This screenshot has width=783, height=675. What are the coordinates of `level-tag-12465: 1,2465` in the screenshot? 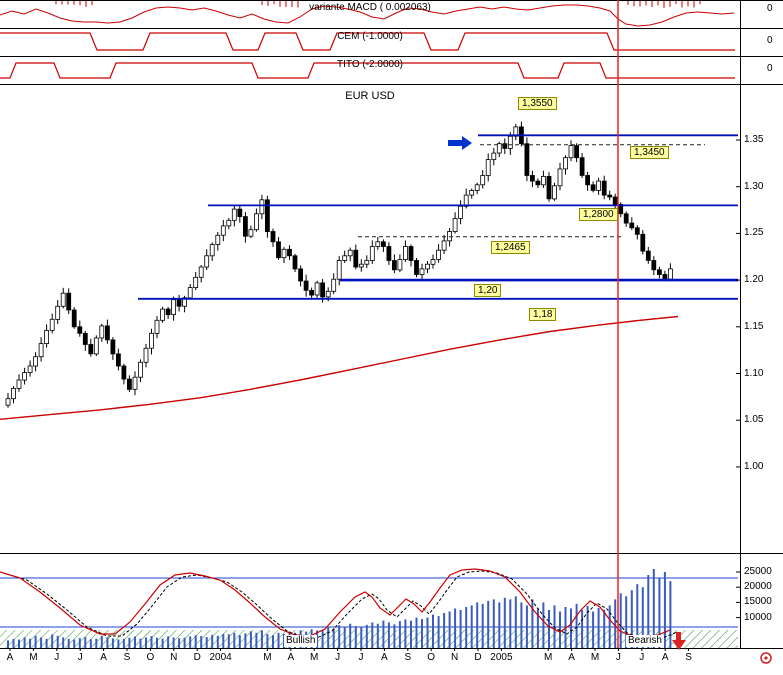 It's located at (510, 247).